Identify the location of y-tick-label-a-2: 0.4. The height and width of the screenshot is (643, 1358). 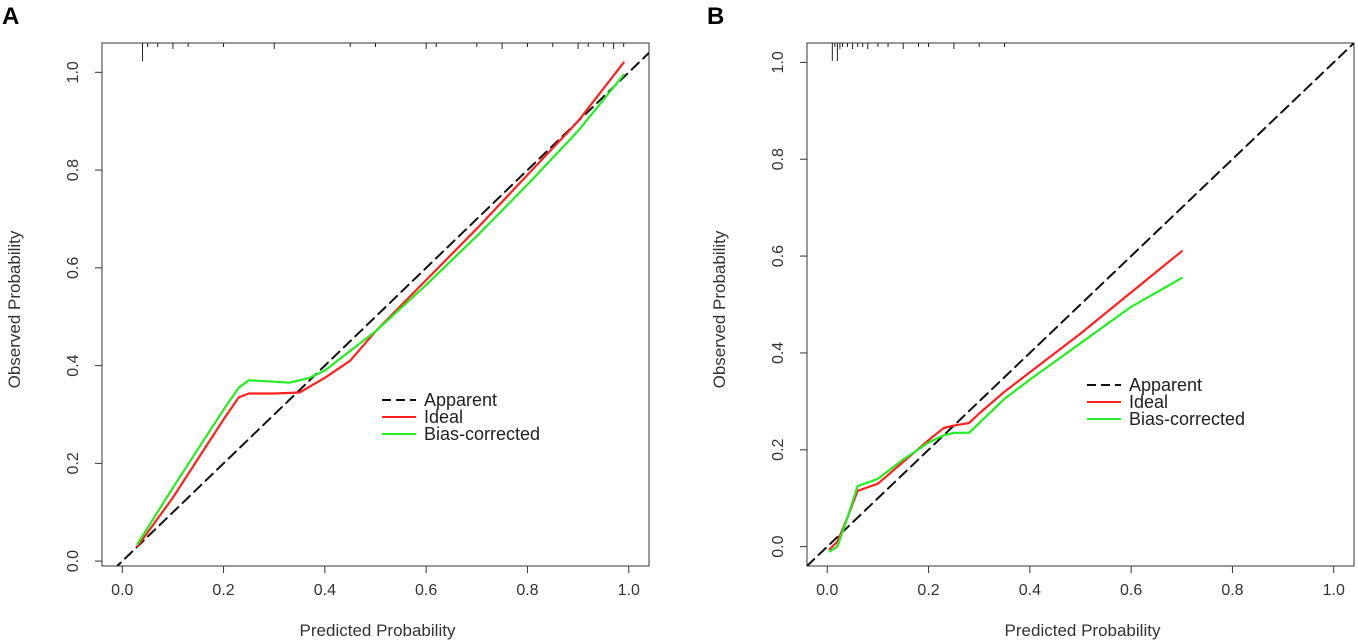
(73, 365).